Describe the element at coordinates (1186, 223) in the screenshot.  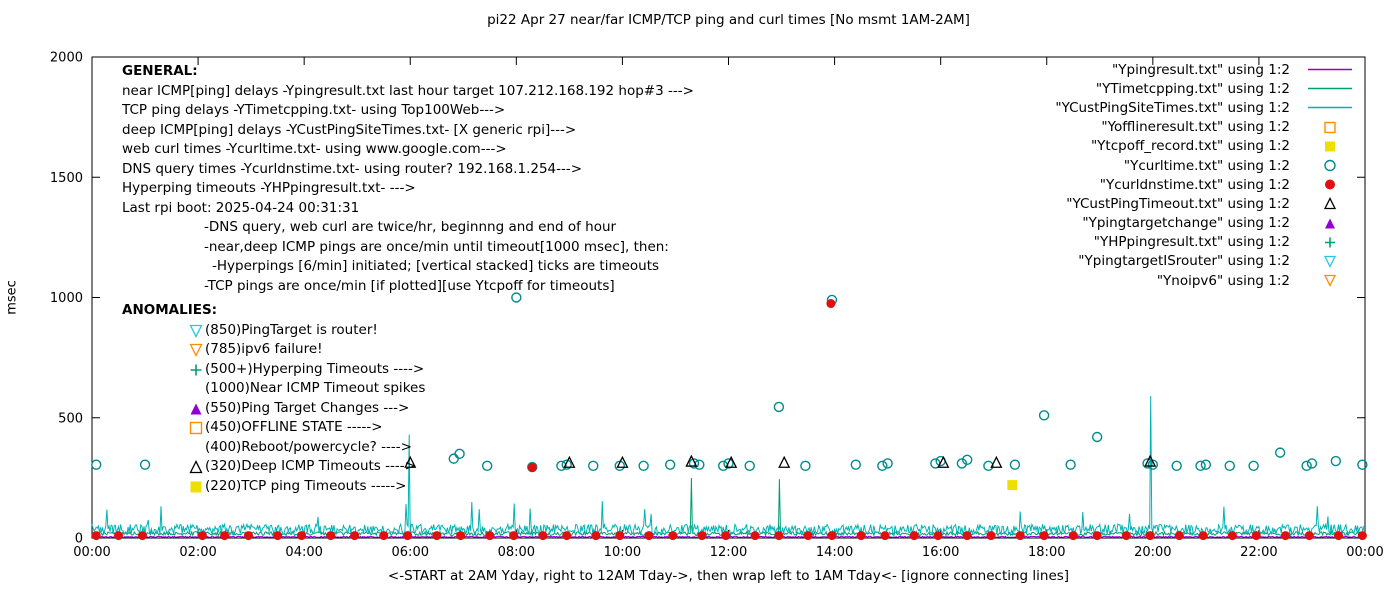
I see `legend-label: "Ypingtargetchange" using 1:2` at that location.